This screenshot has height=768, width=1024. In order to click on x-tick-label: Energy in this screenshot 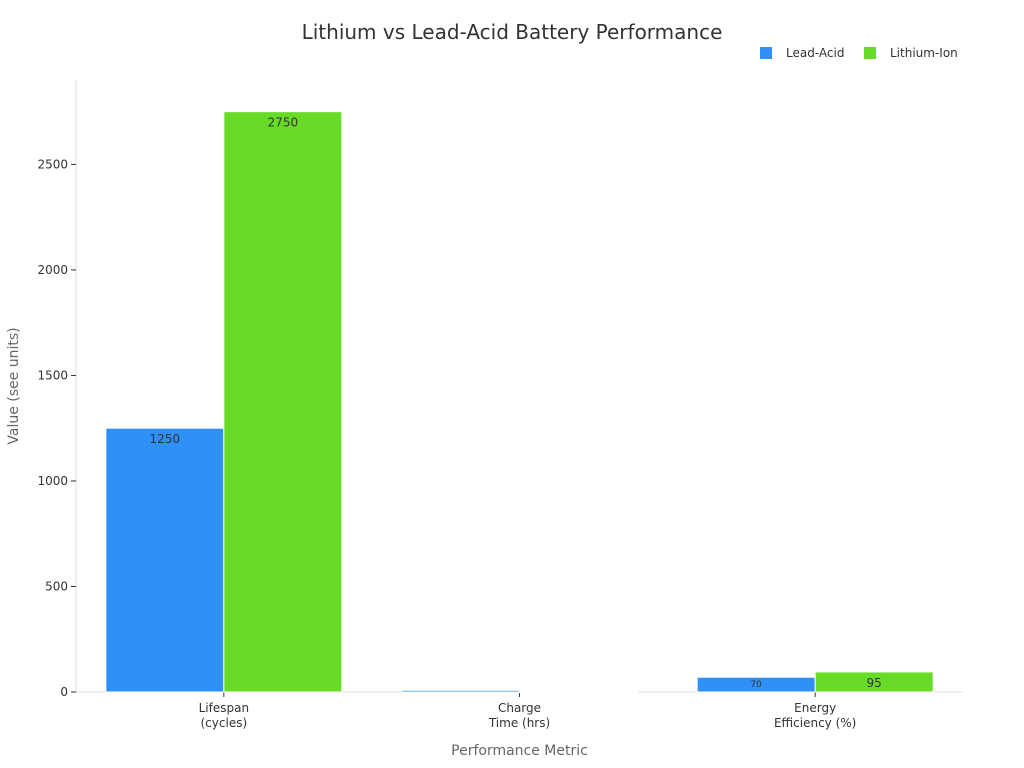, I will do `click(815, 708)`.